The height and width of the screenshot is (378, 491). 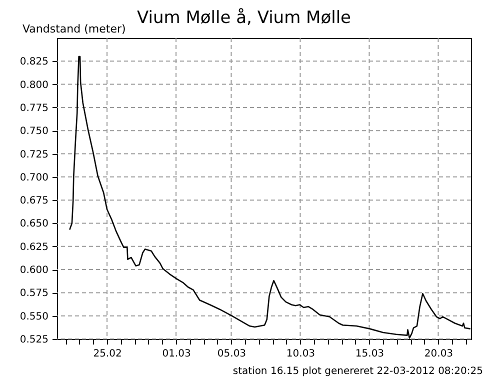 I want to click on y-tick-label: 0.650, so click(x=34, y=224).